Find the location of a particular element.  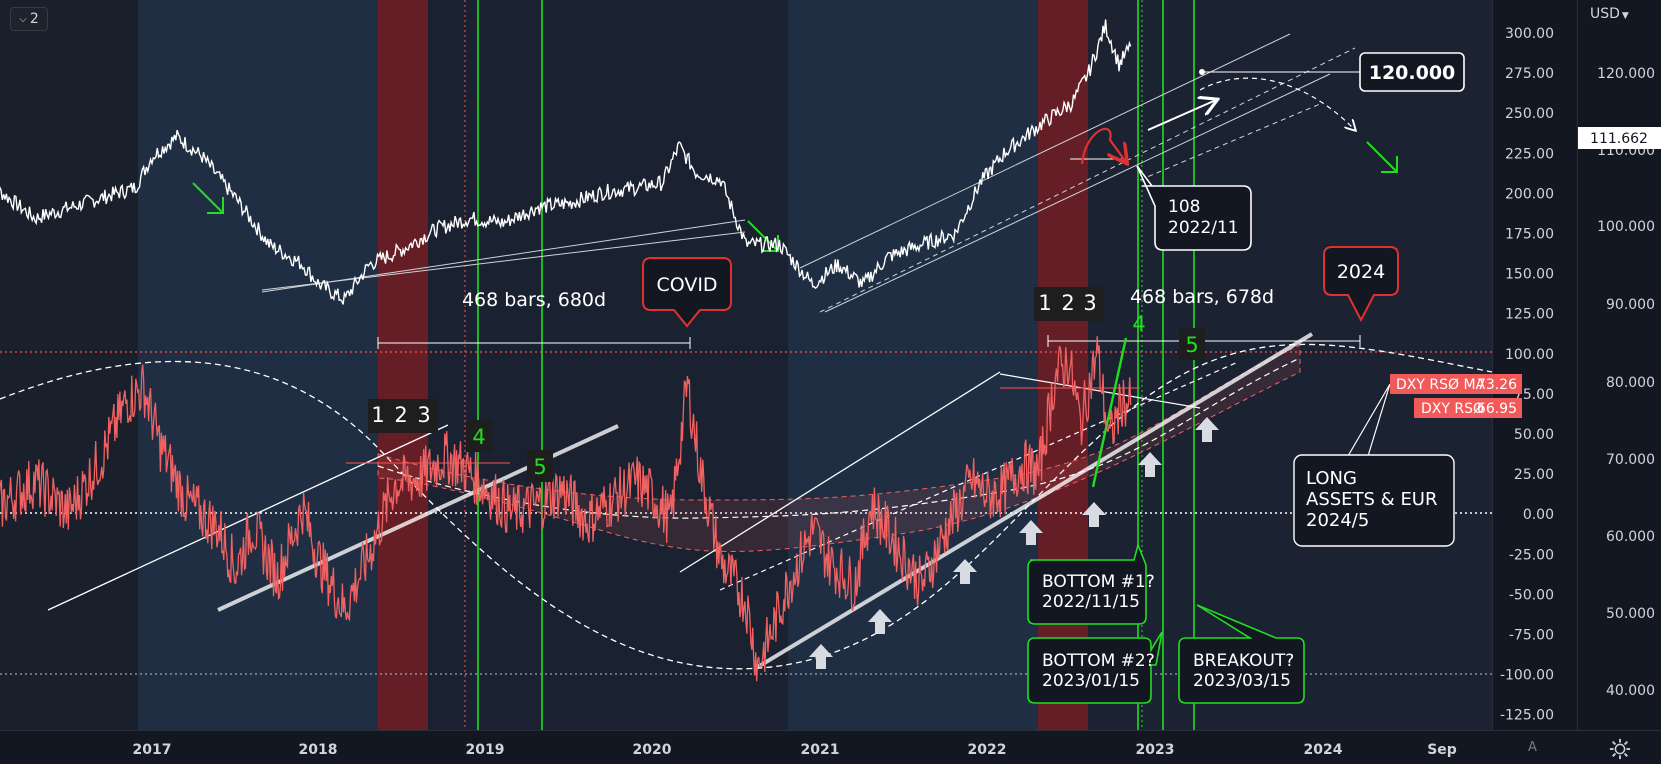

y-tick-label: 50.00 is located at coordinates (1534, 435).